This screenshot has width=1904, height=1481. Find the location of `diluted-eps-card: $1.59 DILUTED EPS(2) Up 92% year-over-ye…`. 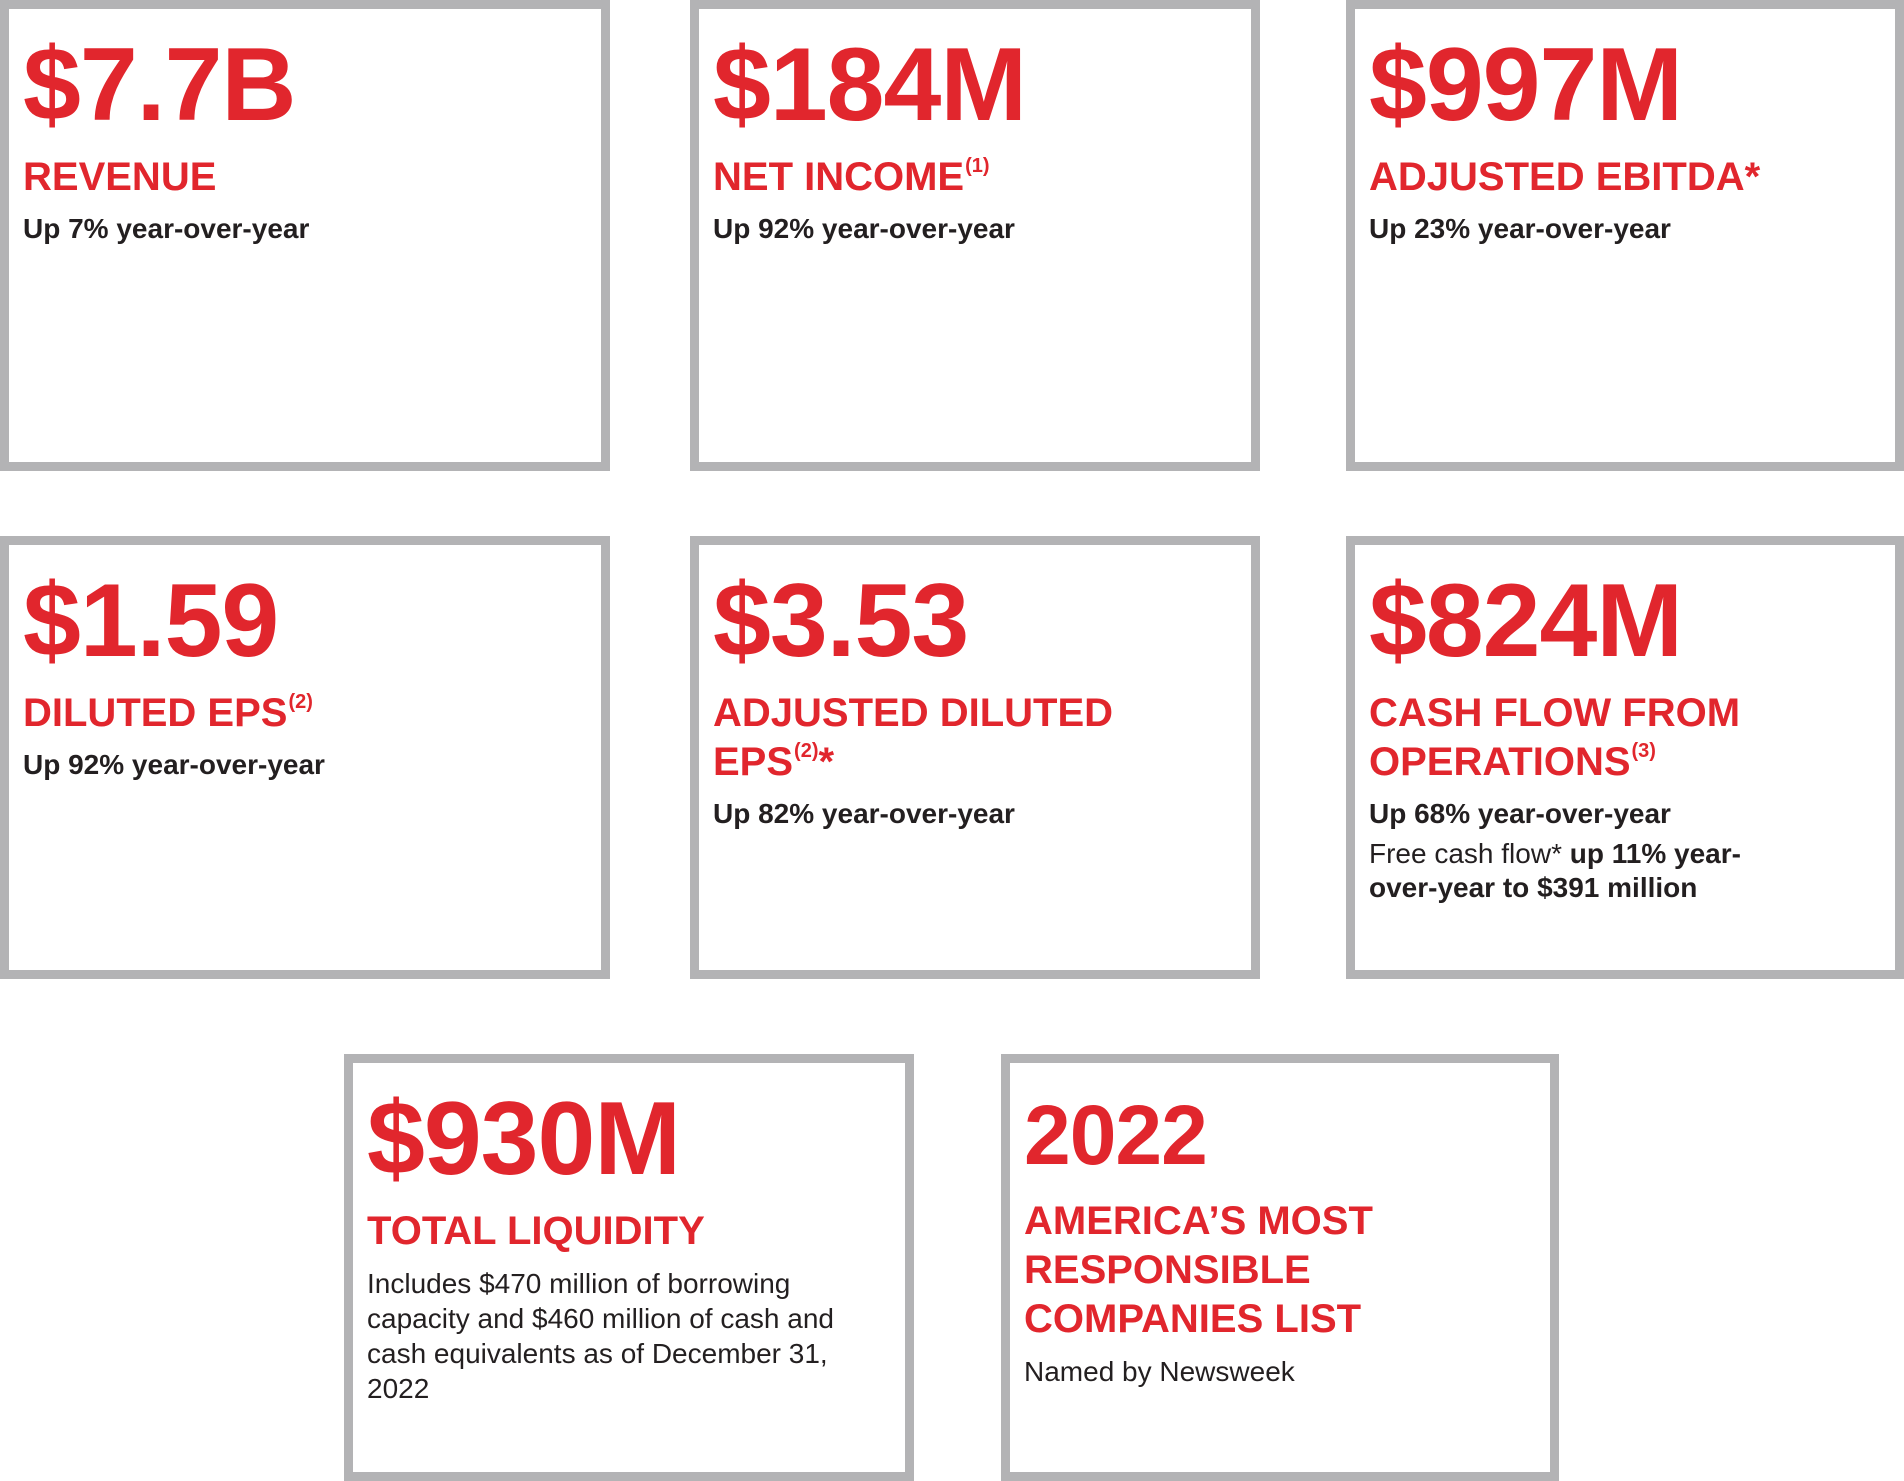

diluted-eps-card: $1.59 DILUTED EPS(2) Up 92% year-over-ye… is located at coordinates (305, 757).